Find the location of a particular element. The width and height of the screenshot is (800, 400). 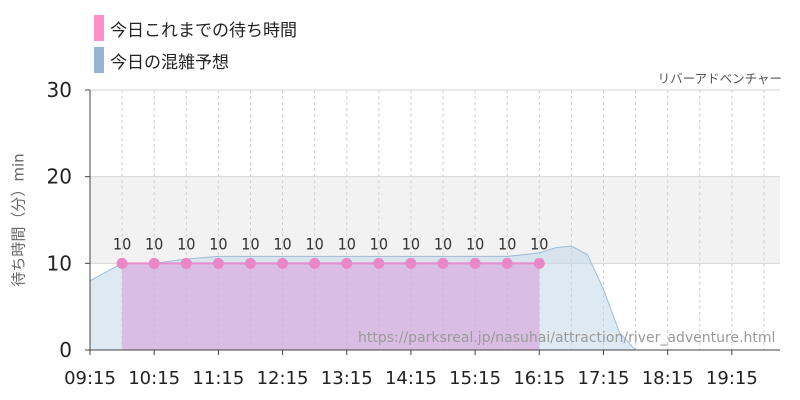

x-tick-label: 18:15 is located at coordinates (668, 378).